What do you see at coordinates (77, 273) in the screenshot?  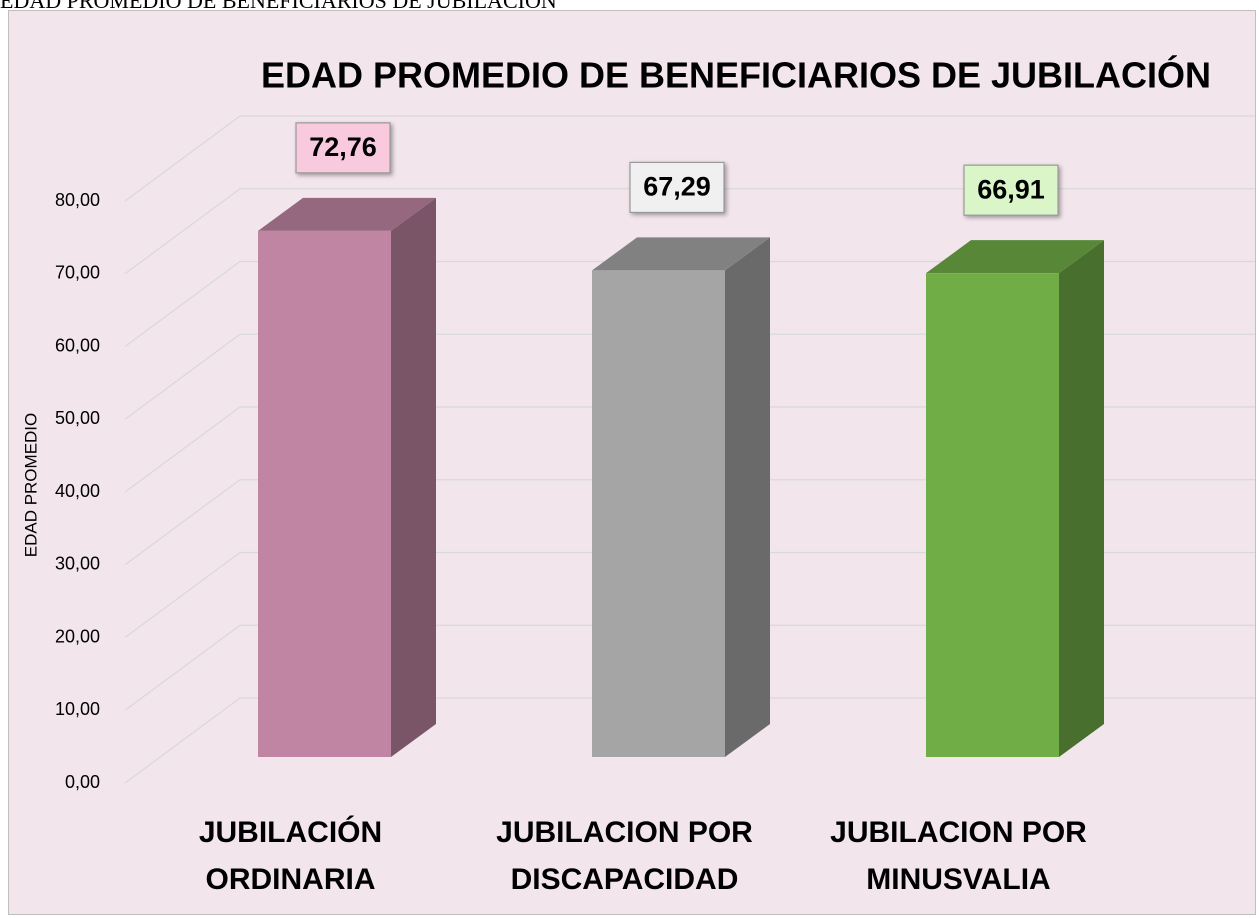 I see `y-tick-label: 70,00` at bounding box center [77, 273].